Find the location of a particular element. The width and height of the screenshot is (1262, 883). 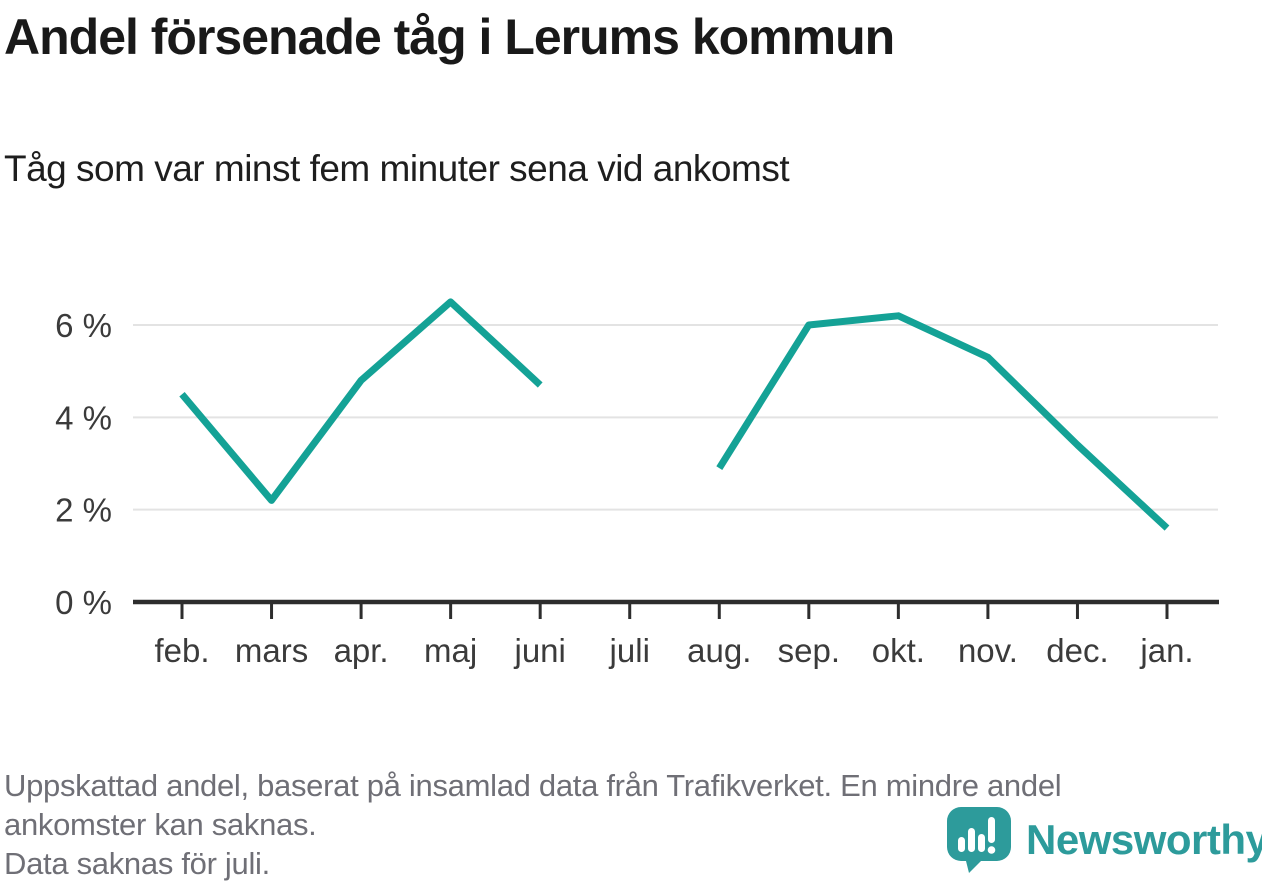

y-axis-label: 6 % is located at coordinates (83, 325).